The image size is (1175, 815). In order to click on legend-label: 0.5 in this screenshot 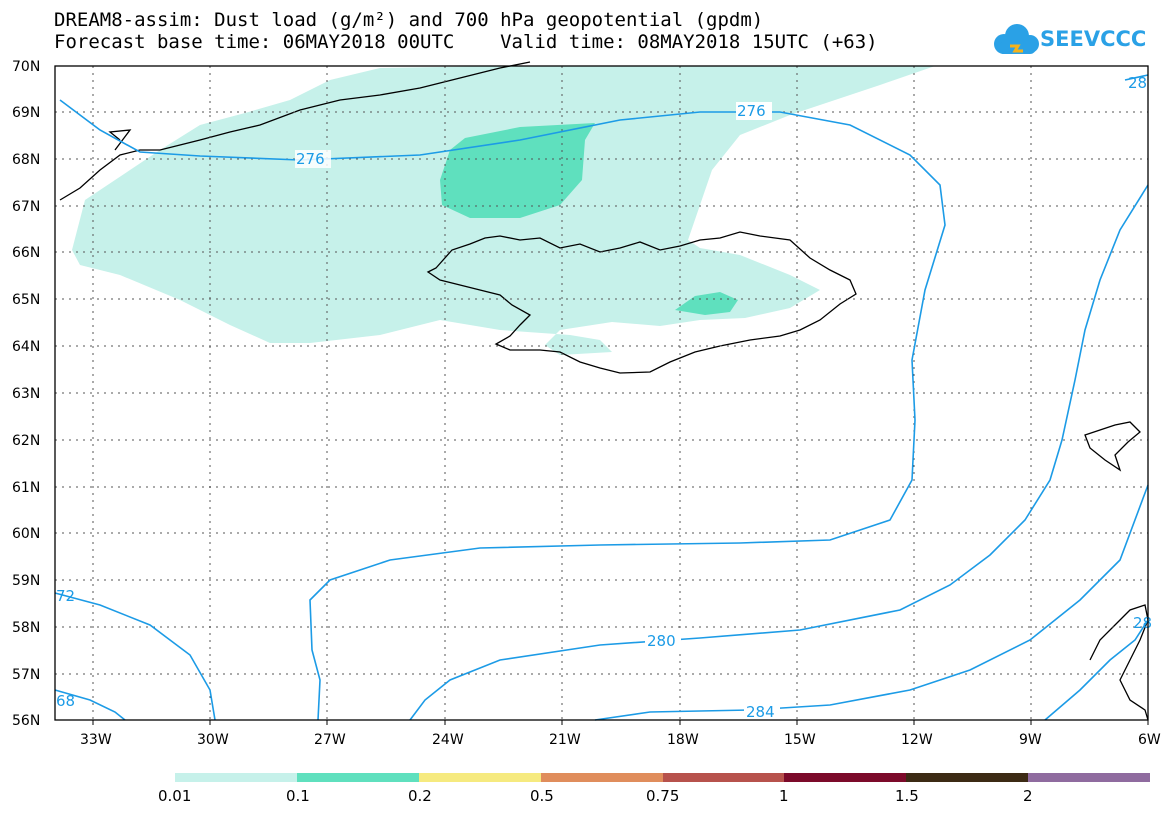, I will do `click(542, 796)`.